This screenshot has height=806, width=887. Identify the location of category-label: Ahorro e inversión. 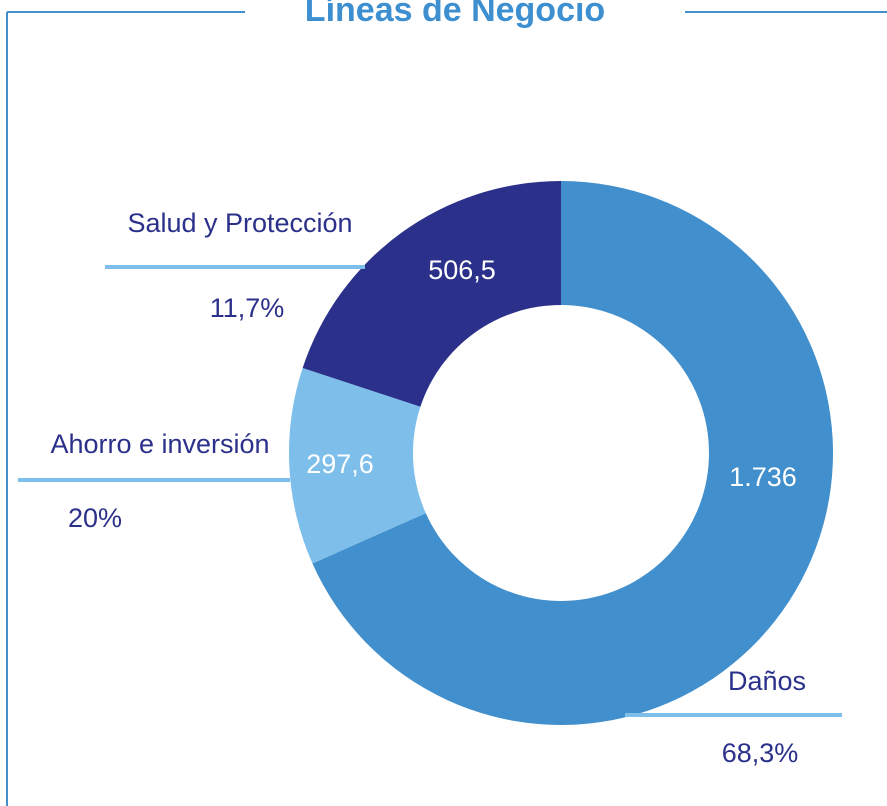
(159, 444).